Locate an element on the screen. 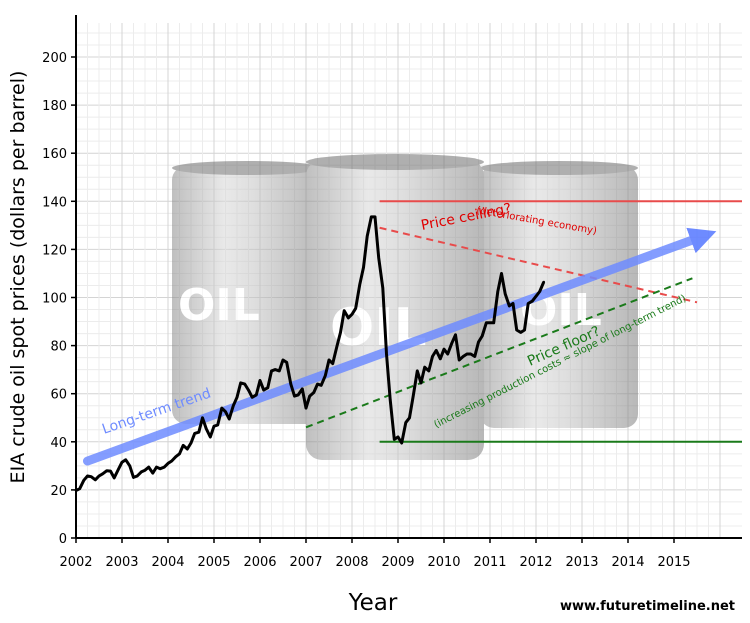  x-tick-label: 2004 is located at coordinates (167, 562).